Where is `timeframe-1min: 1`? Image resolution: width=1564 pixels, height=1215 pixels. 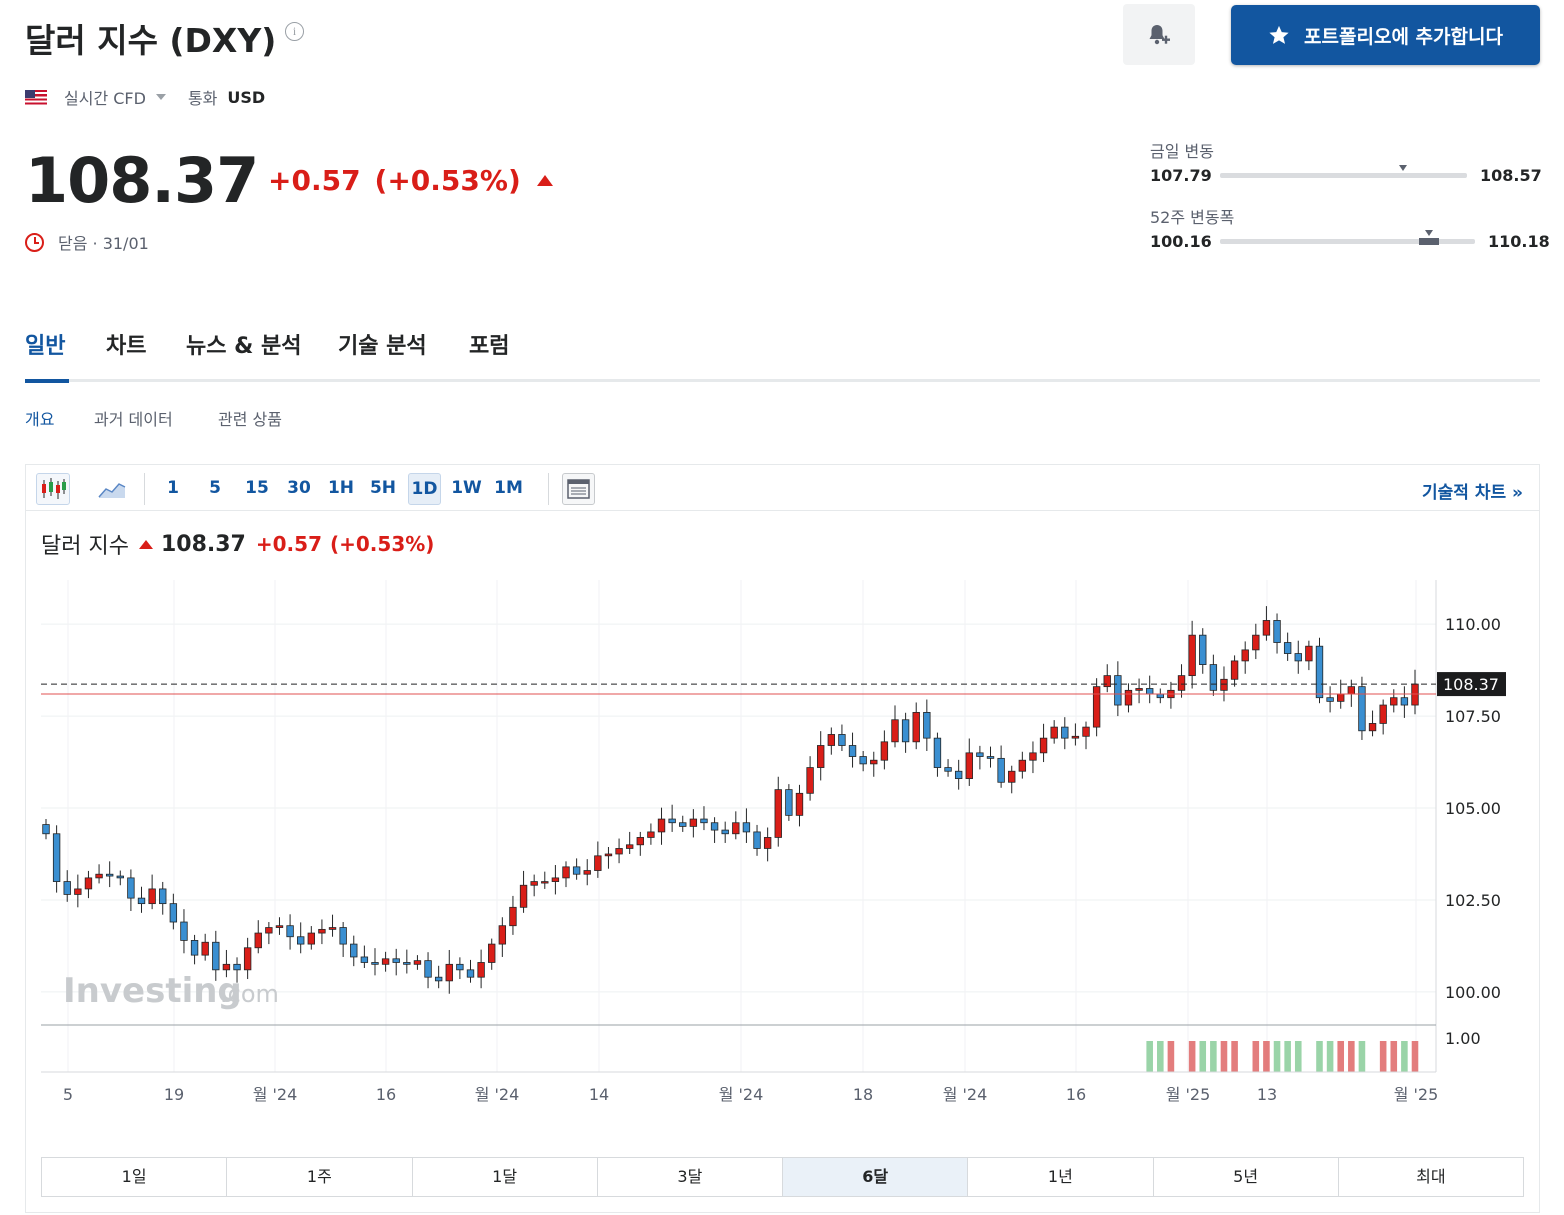 timeframe-1min: 1 is located at coordinates (173, 488).